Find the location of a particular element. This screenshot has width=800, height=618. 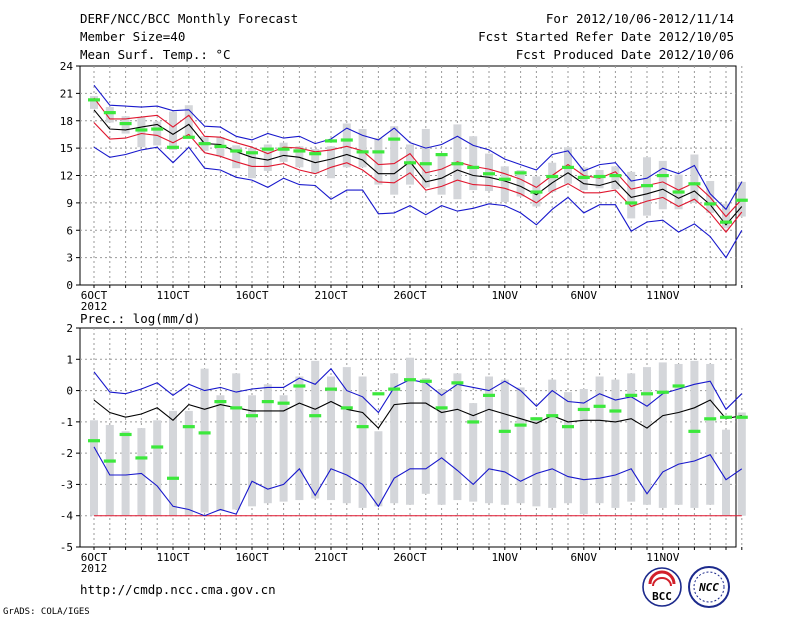

temp-ytick-label: 12 is located at coordinates (66, 176).